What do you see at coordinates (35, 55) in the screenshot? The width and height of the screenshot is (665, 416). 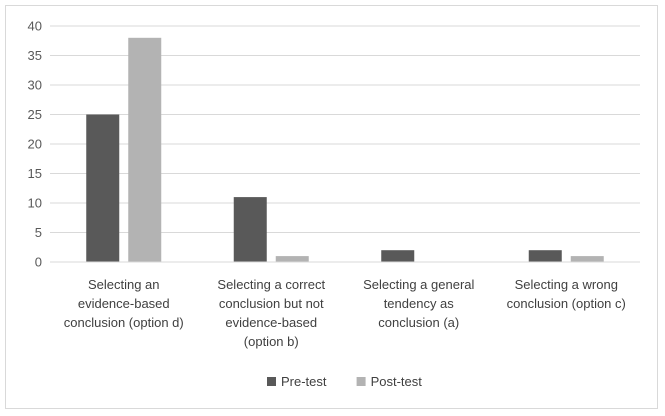 I see `y-tick-label: 35` at bounding box center [35, 55].